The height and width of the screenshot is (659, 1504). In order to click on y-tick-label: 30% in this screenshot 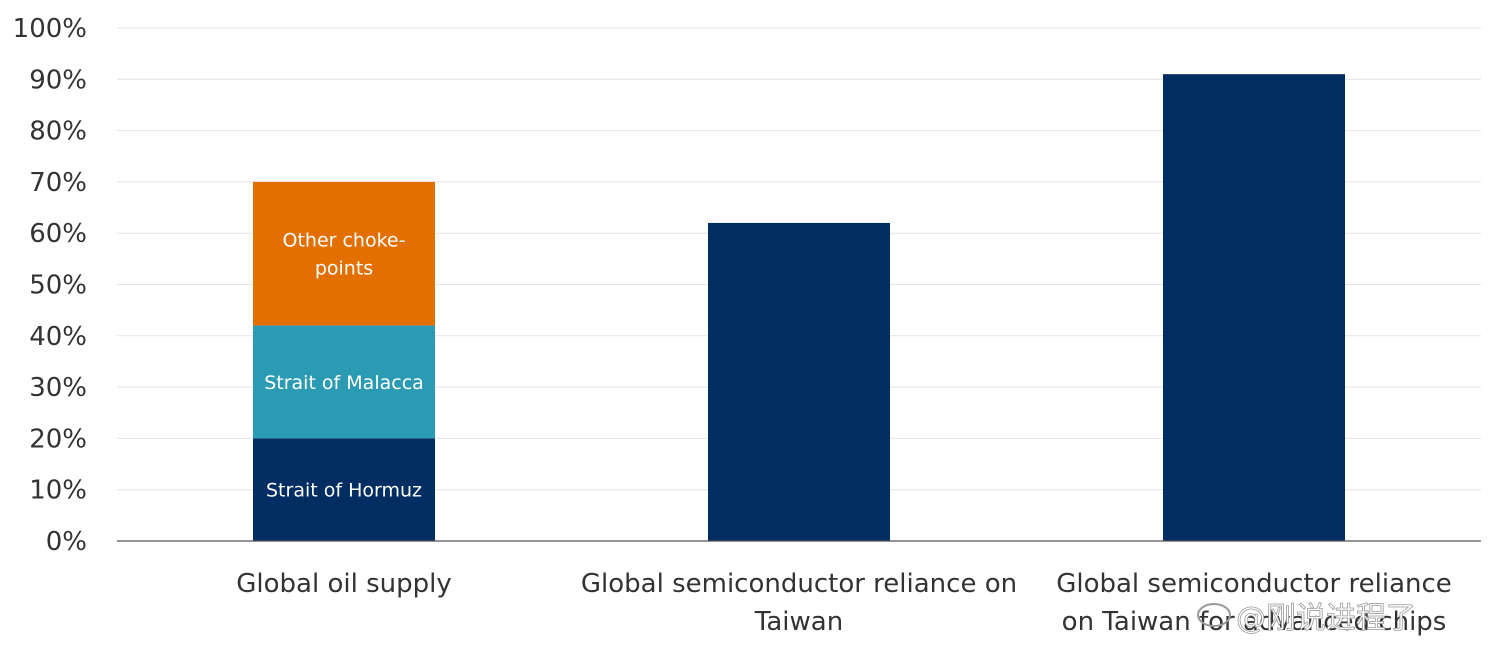, I will do `click(58, 388)`.